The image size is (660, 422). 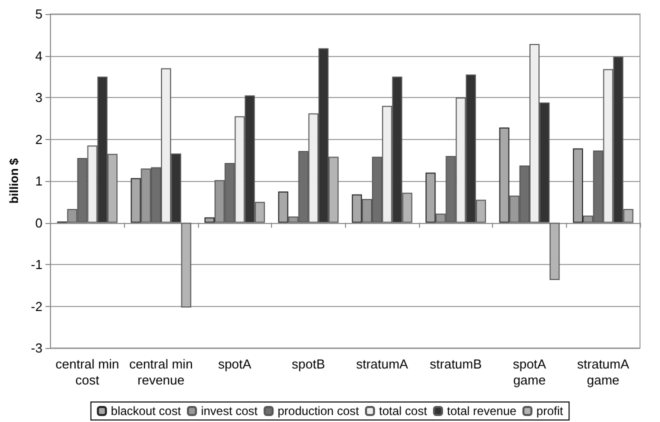 What do you see at coordinates (161, 372) in the screenshot?
I see `x-tick-label: central min revenue` at bounding box center [161, 372].